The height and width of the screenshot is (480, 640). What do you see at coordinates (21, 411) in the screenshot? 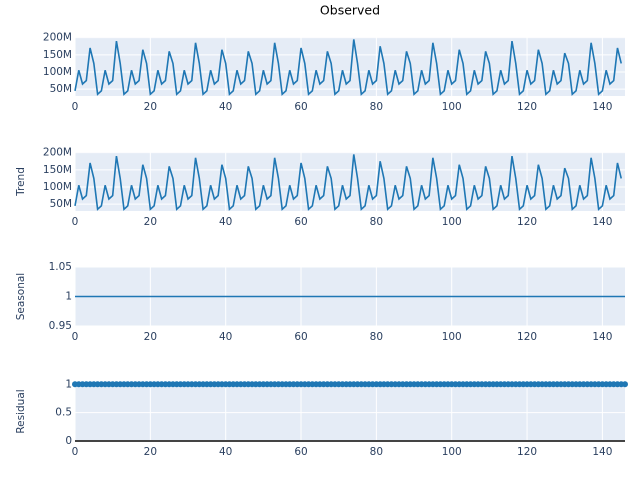
I see `y-axis-title: Residual` at bounding box center [21, 411].